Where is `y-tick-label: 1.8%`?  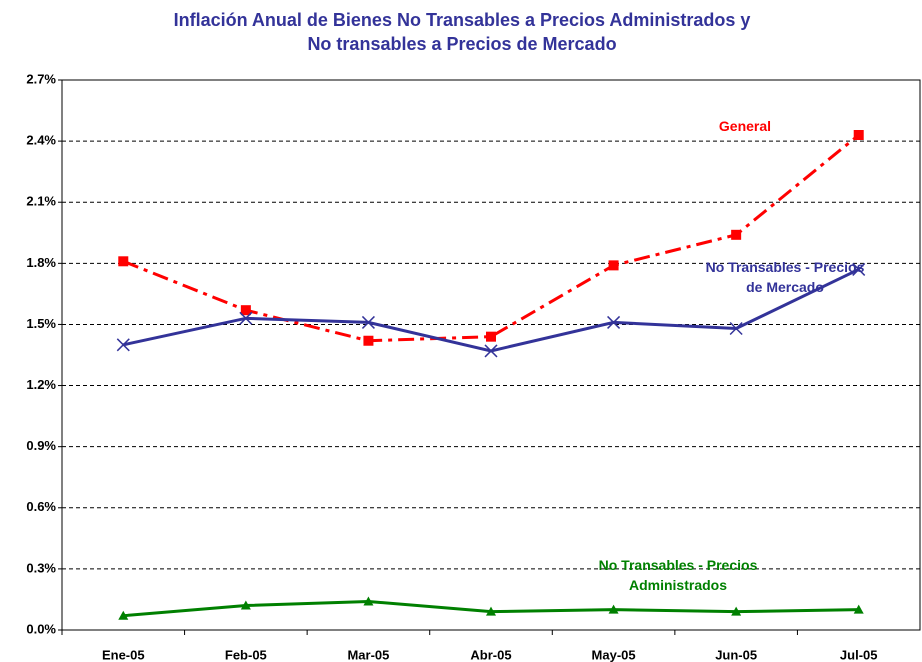
y-tick-label: 1.8% is located at coordinates (41, 262).